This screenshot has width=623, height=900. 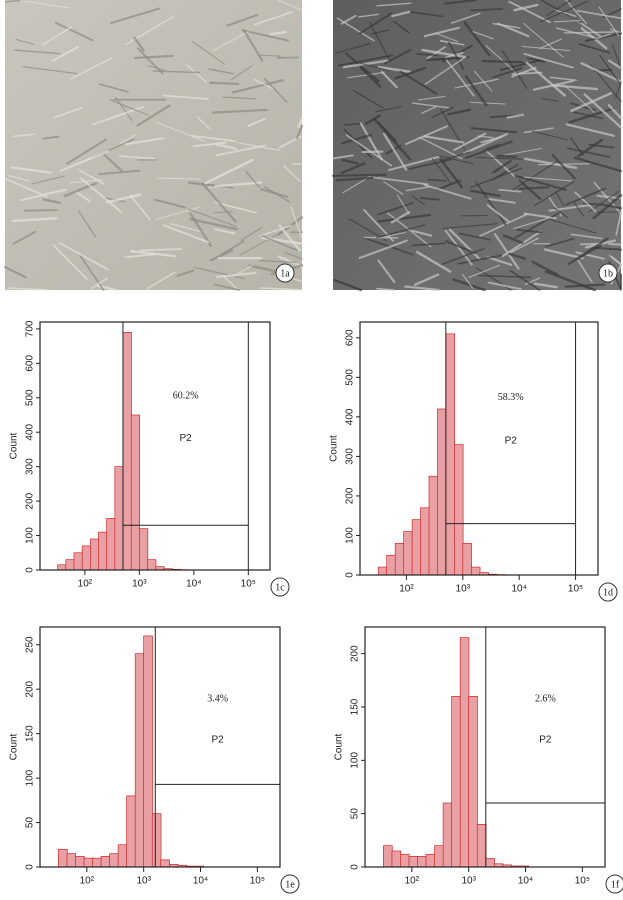 What do you see at coordinates (290, 884) in the screenshot?
I see `panel-label: 1e` at bounding box center [290, 884].